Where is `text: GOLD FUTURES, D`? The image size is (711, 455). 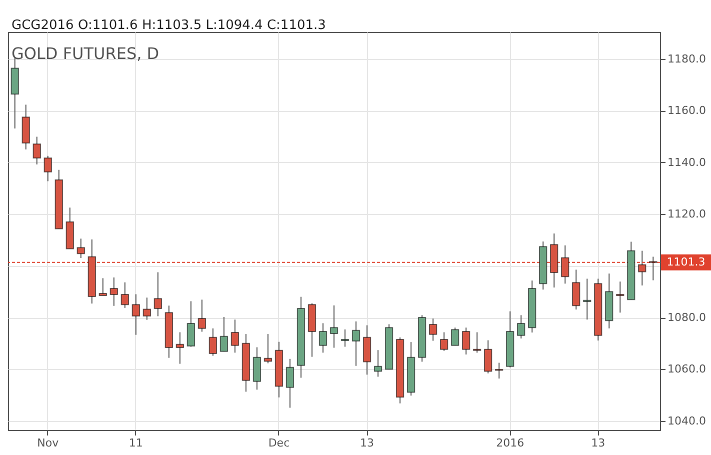
text: GOLD FUTURES, D is located at coordinates (86, 53).